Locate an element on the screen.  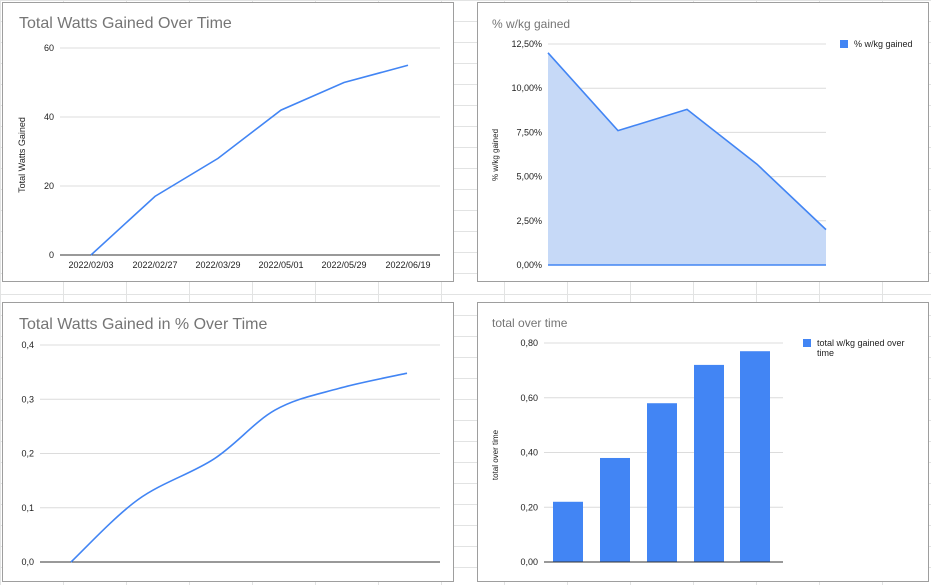
y-tick-label: 0,2 is located at coordinates (27, 454).